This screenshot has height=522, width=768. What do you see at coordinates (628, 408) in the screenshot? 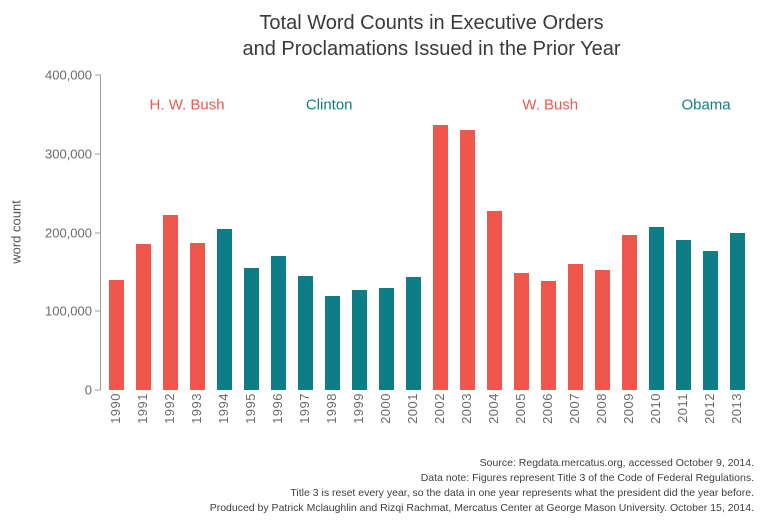
I see `x-tick-label: 2009` at bounding box center [628, 408].